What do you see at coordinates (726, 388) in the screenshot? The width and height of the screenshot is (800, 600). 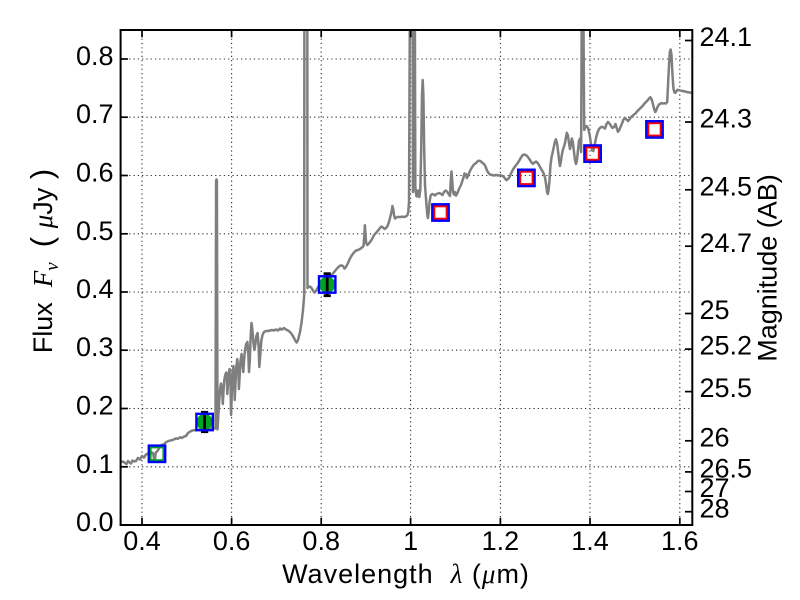 I see `svg-text: 25.5` at bounding box center [726, 388].